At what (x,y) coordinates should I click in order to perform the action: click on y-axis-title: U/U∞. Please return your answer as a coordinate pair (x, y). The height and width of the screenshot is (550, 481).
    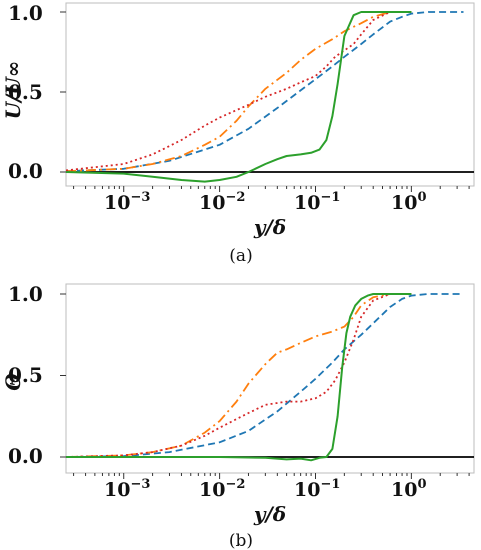
    Looking at the image, I should click on (13, 90).